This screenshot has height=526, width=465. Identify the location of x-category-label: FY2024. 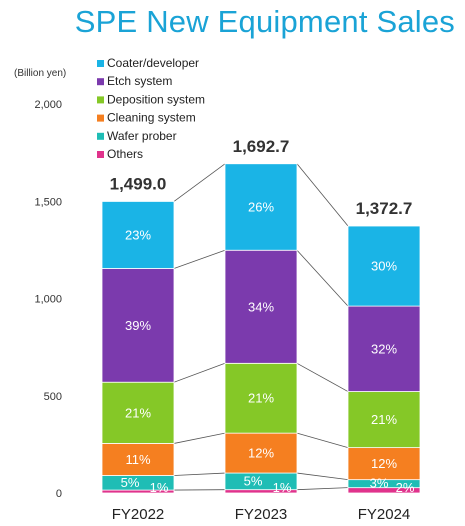
(384, 514).